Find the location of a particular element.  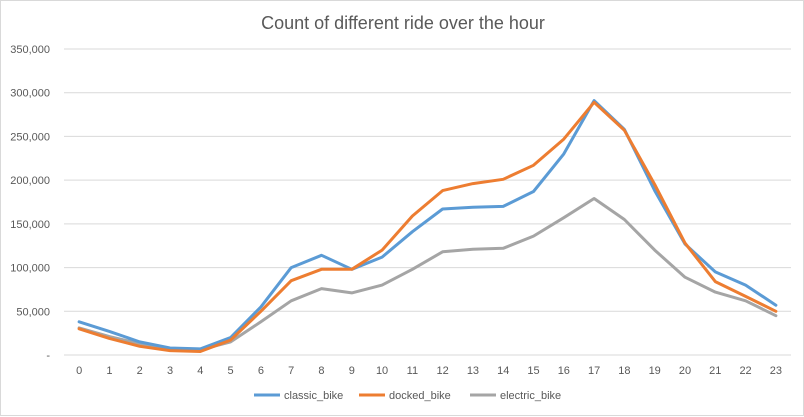

x-tick-label: 15 is located at coordinates (533, 371).